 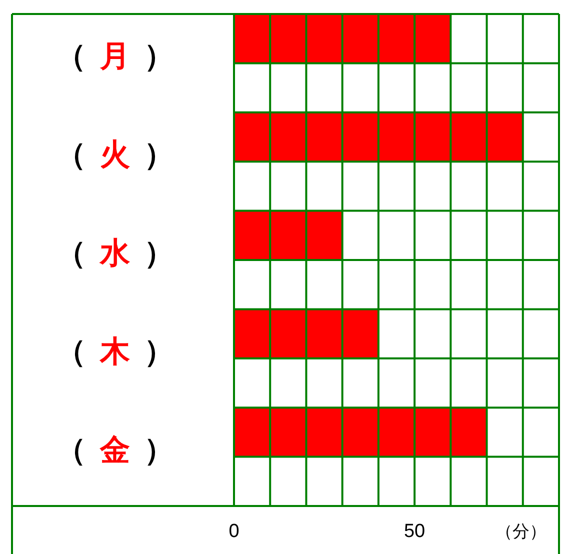 I want to click on y-tick-label: （火）, so click(x=122, y=155).